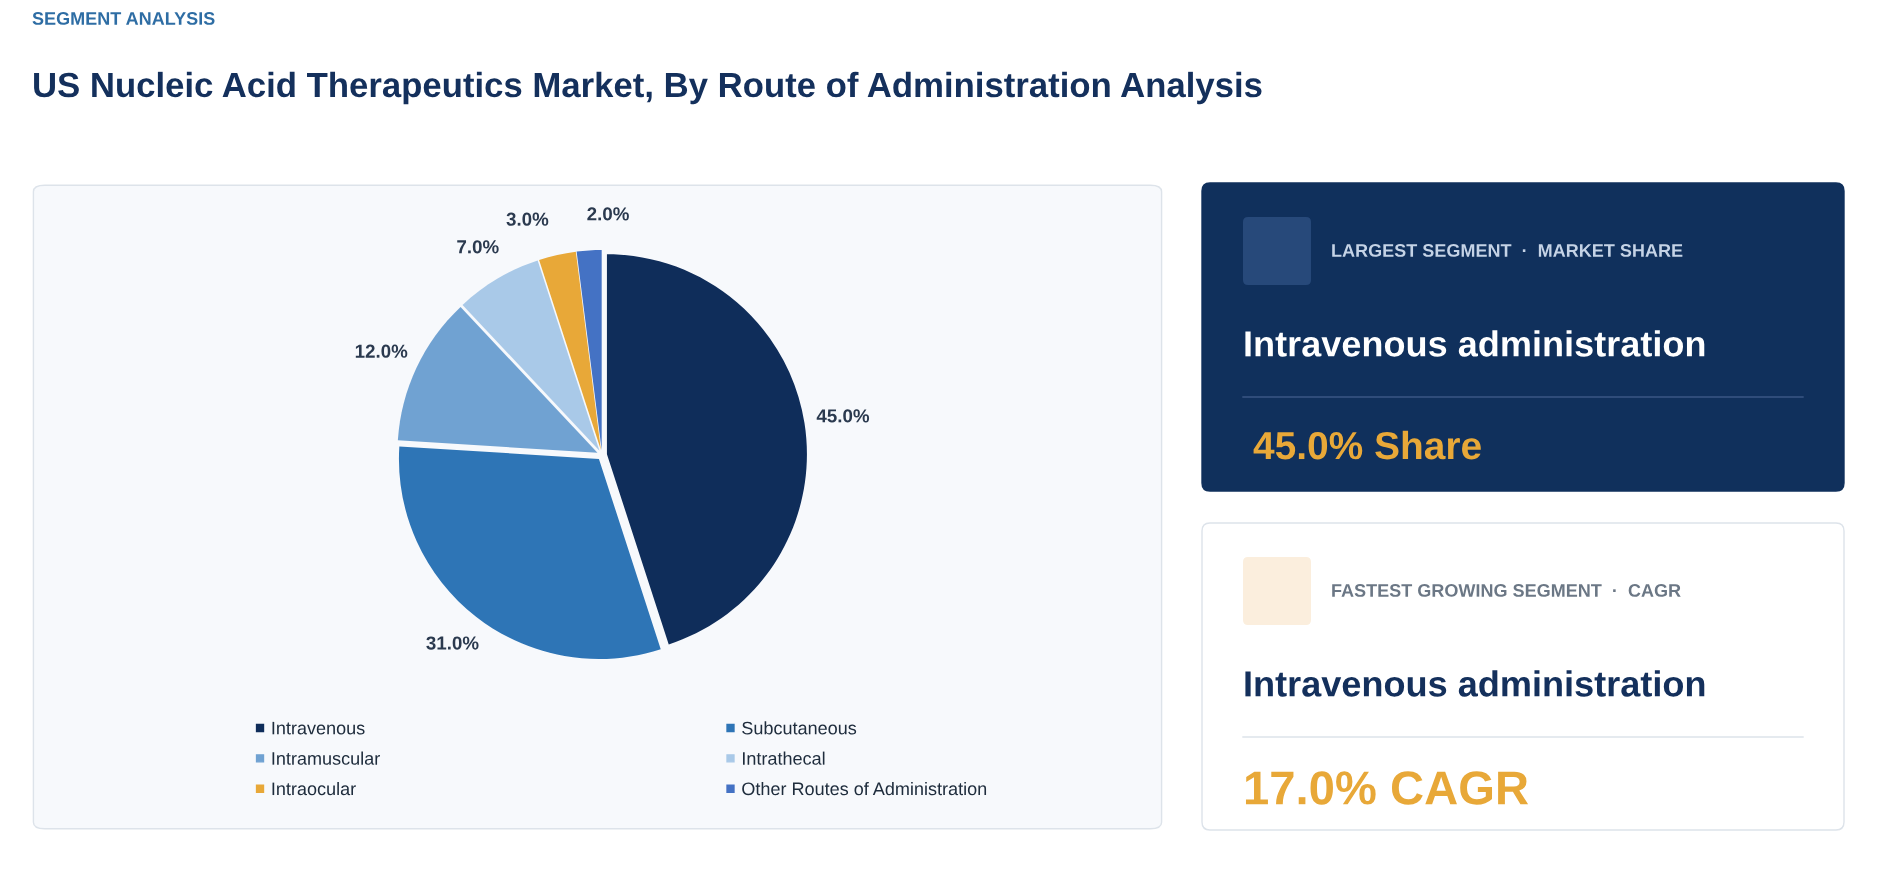 This screenshot has width=1883, height=870. What do you see at coordinates (1507, 250) in the screenshot?
I see `text: LARGEST SEGMENT · MARKET SHARE` at bounding box center [1507, 250].